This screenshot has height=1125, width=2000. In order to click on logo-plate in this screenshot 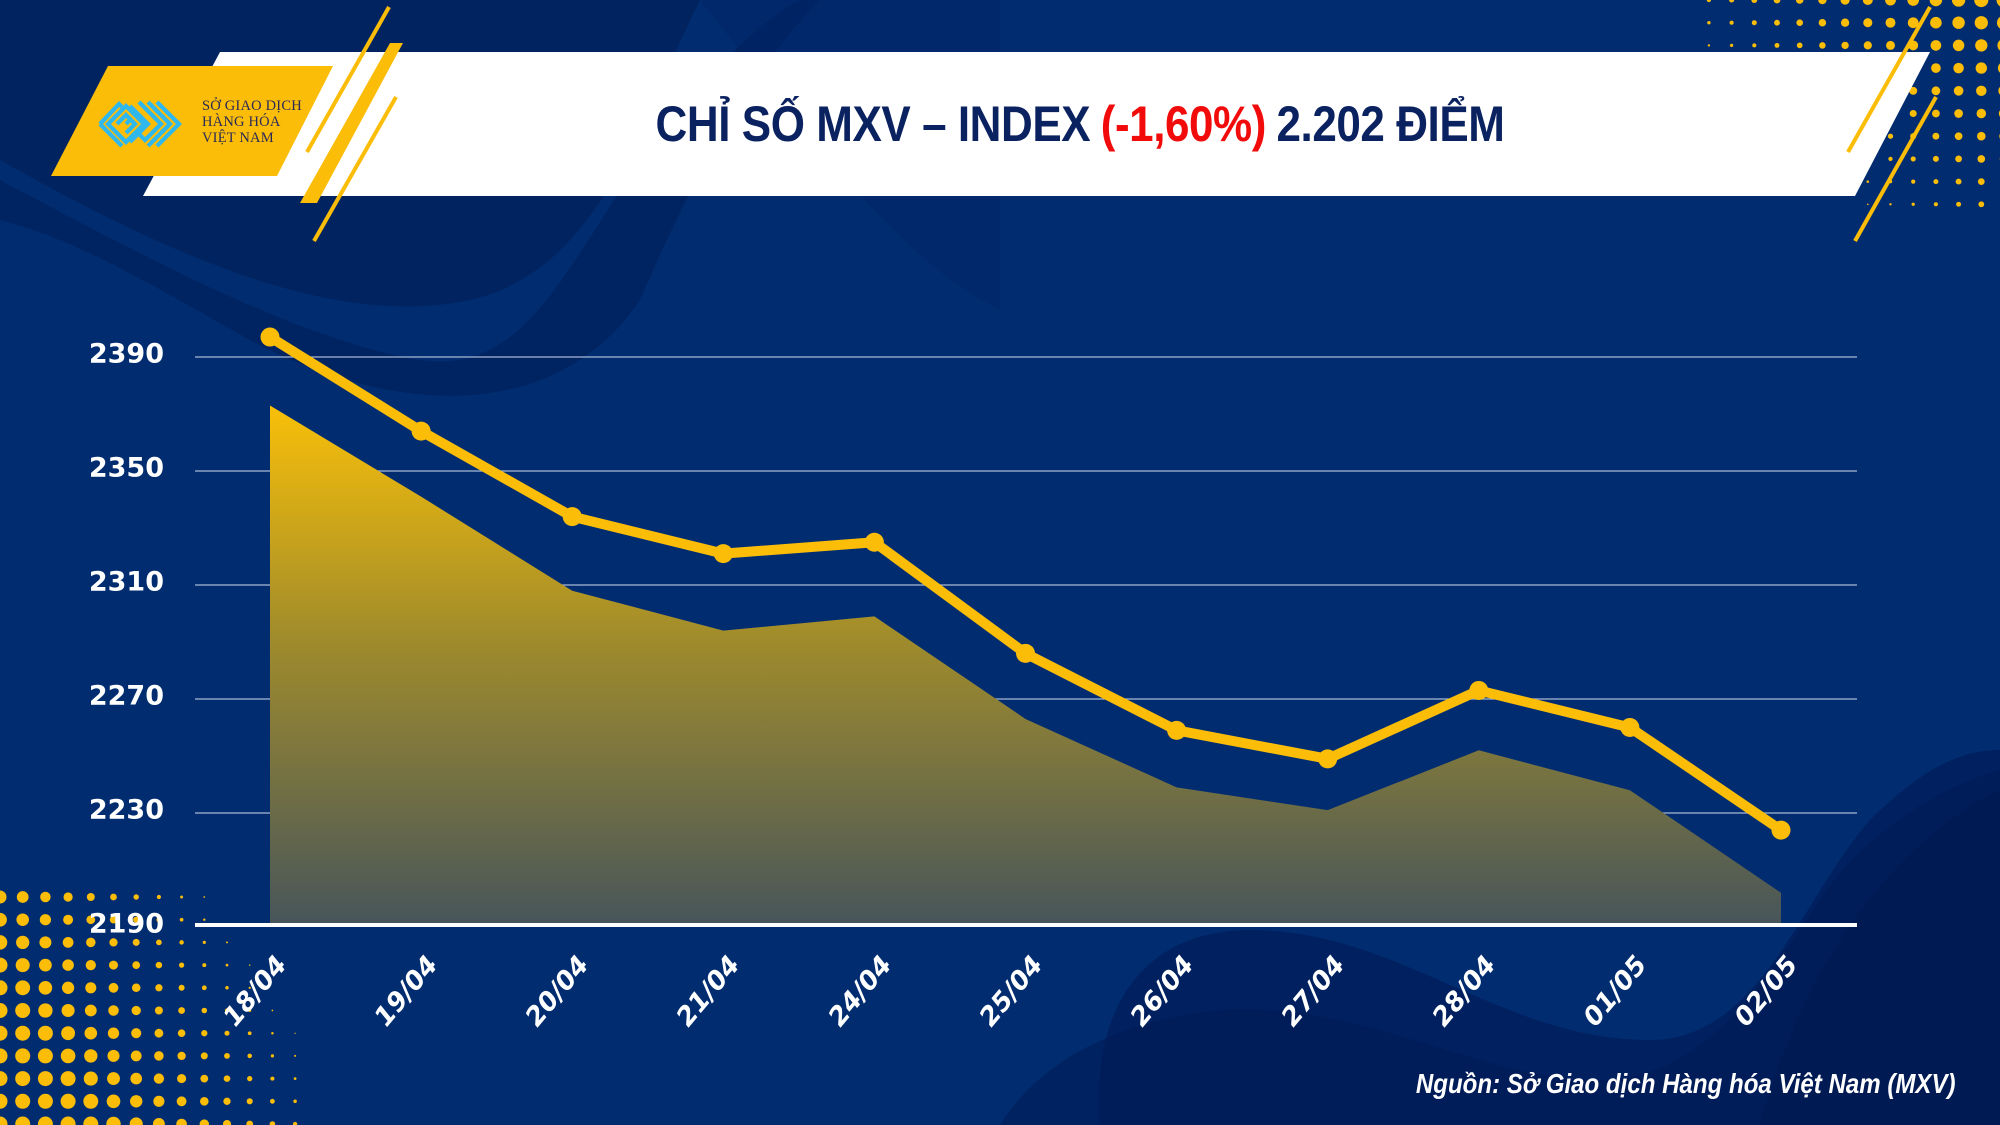, I will do `click(192, 121)`.